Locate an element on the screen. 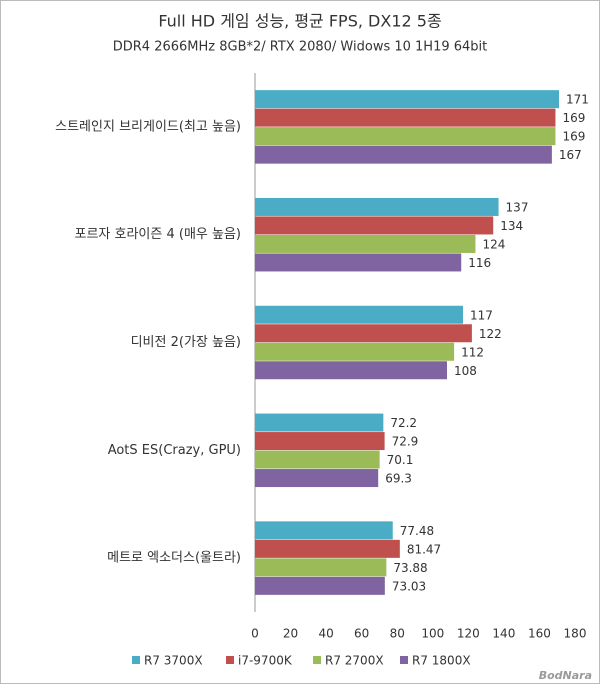  x-tick-label: 100 is located at coordinates (432, 634).